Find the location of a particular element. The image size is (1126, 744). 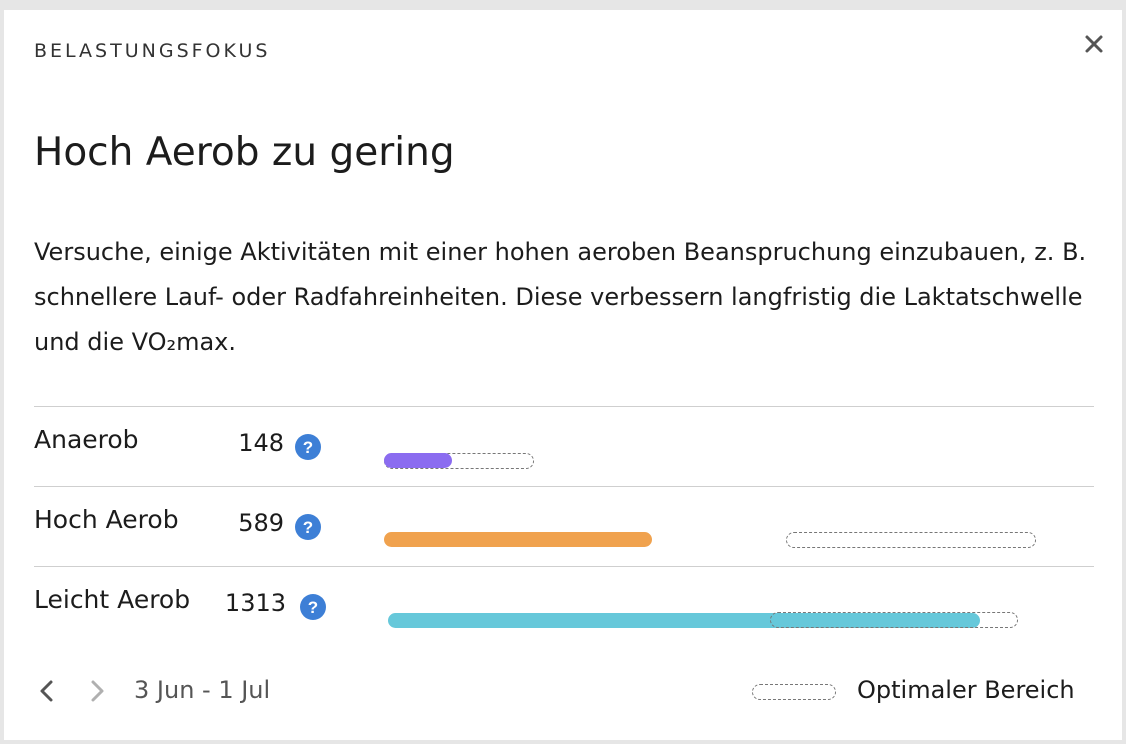

chevron-right-icon is located at coordinates (97, 691).